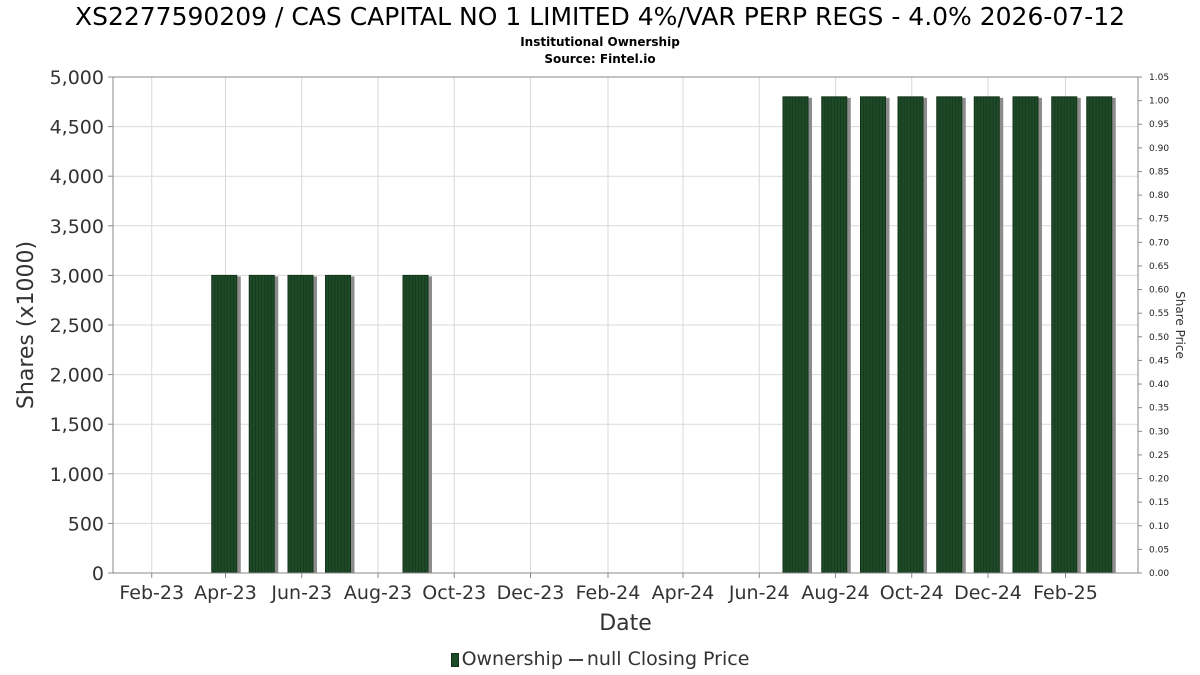 The image size is (1200, 675). Describe the element at coordinates (77, 227) in the screenshot. I see `y-tick-label: 3,500` at that location.